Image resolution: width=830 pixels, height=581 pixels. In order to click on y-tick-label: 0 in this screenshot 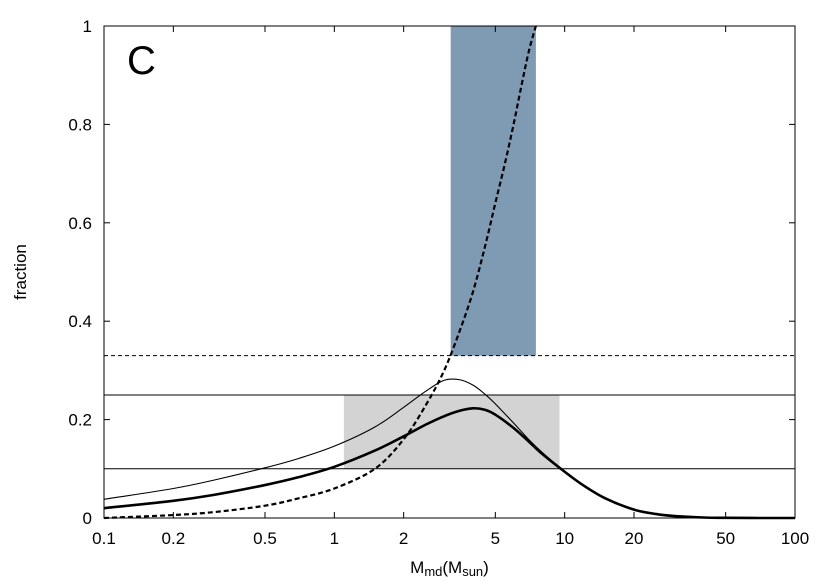, I will do `click(87, 518)`.